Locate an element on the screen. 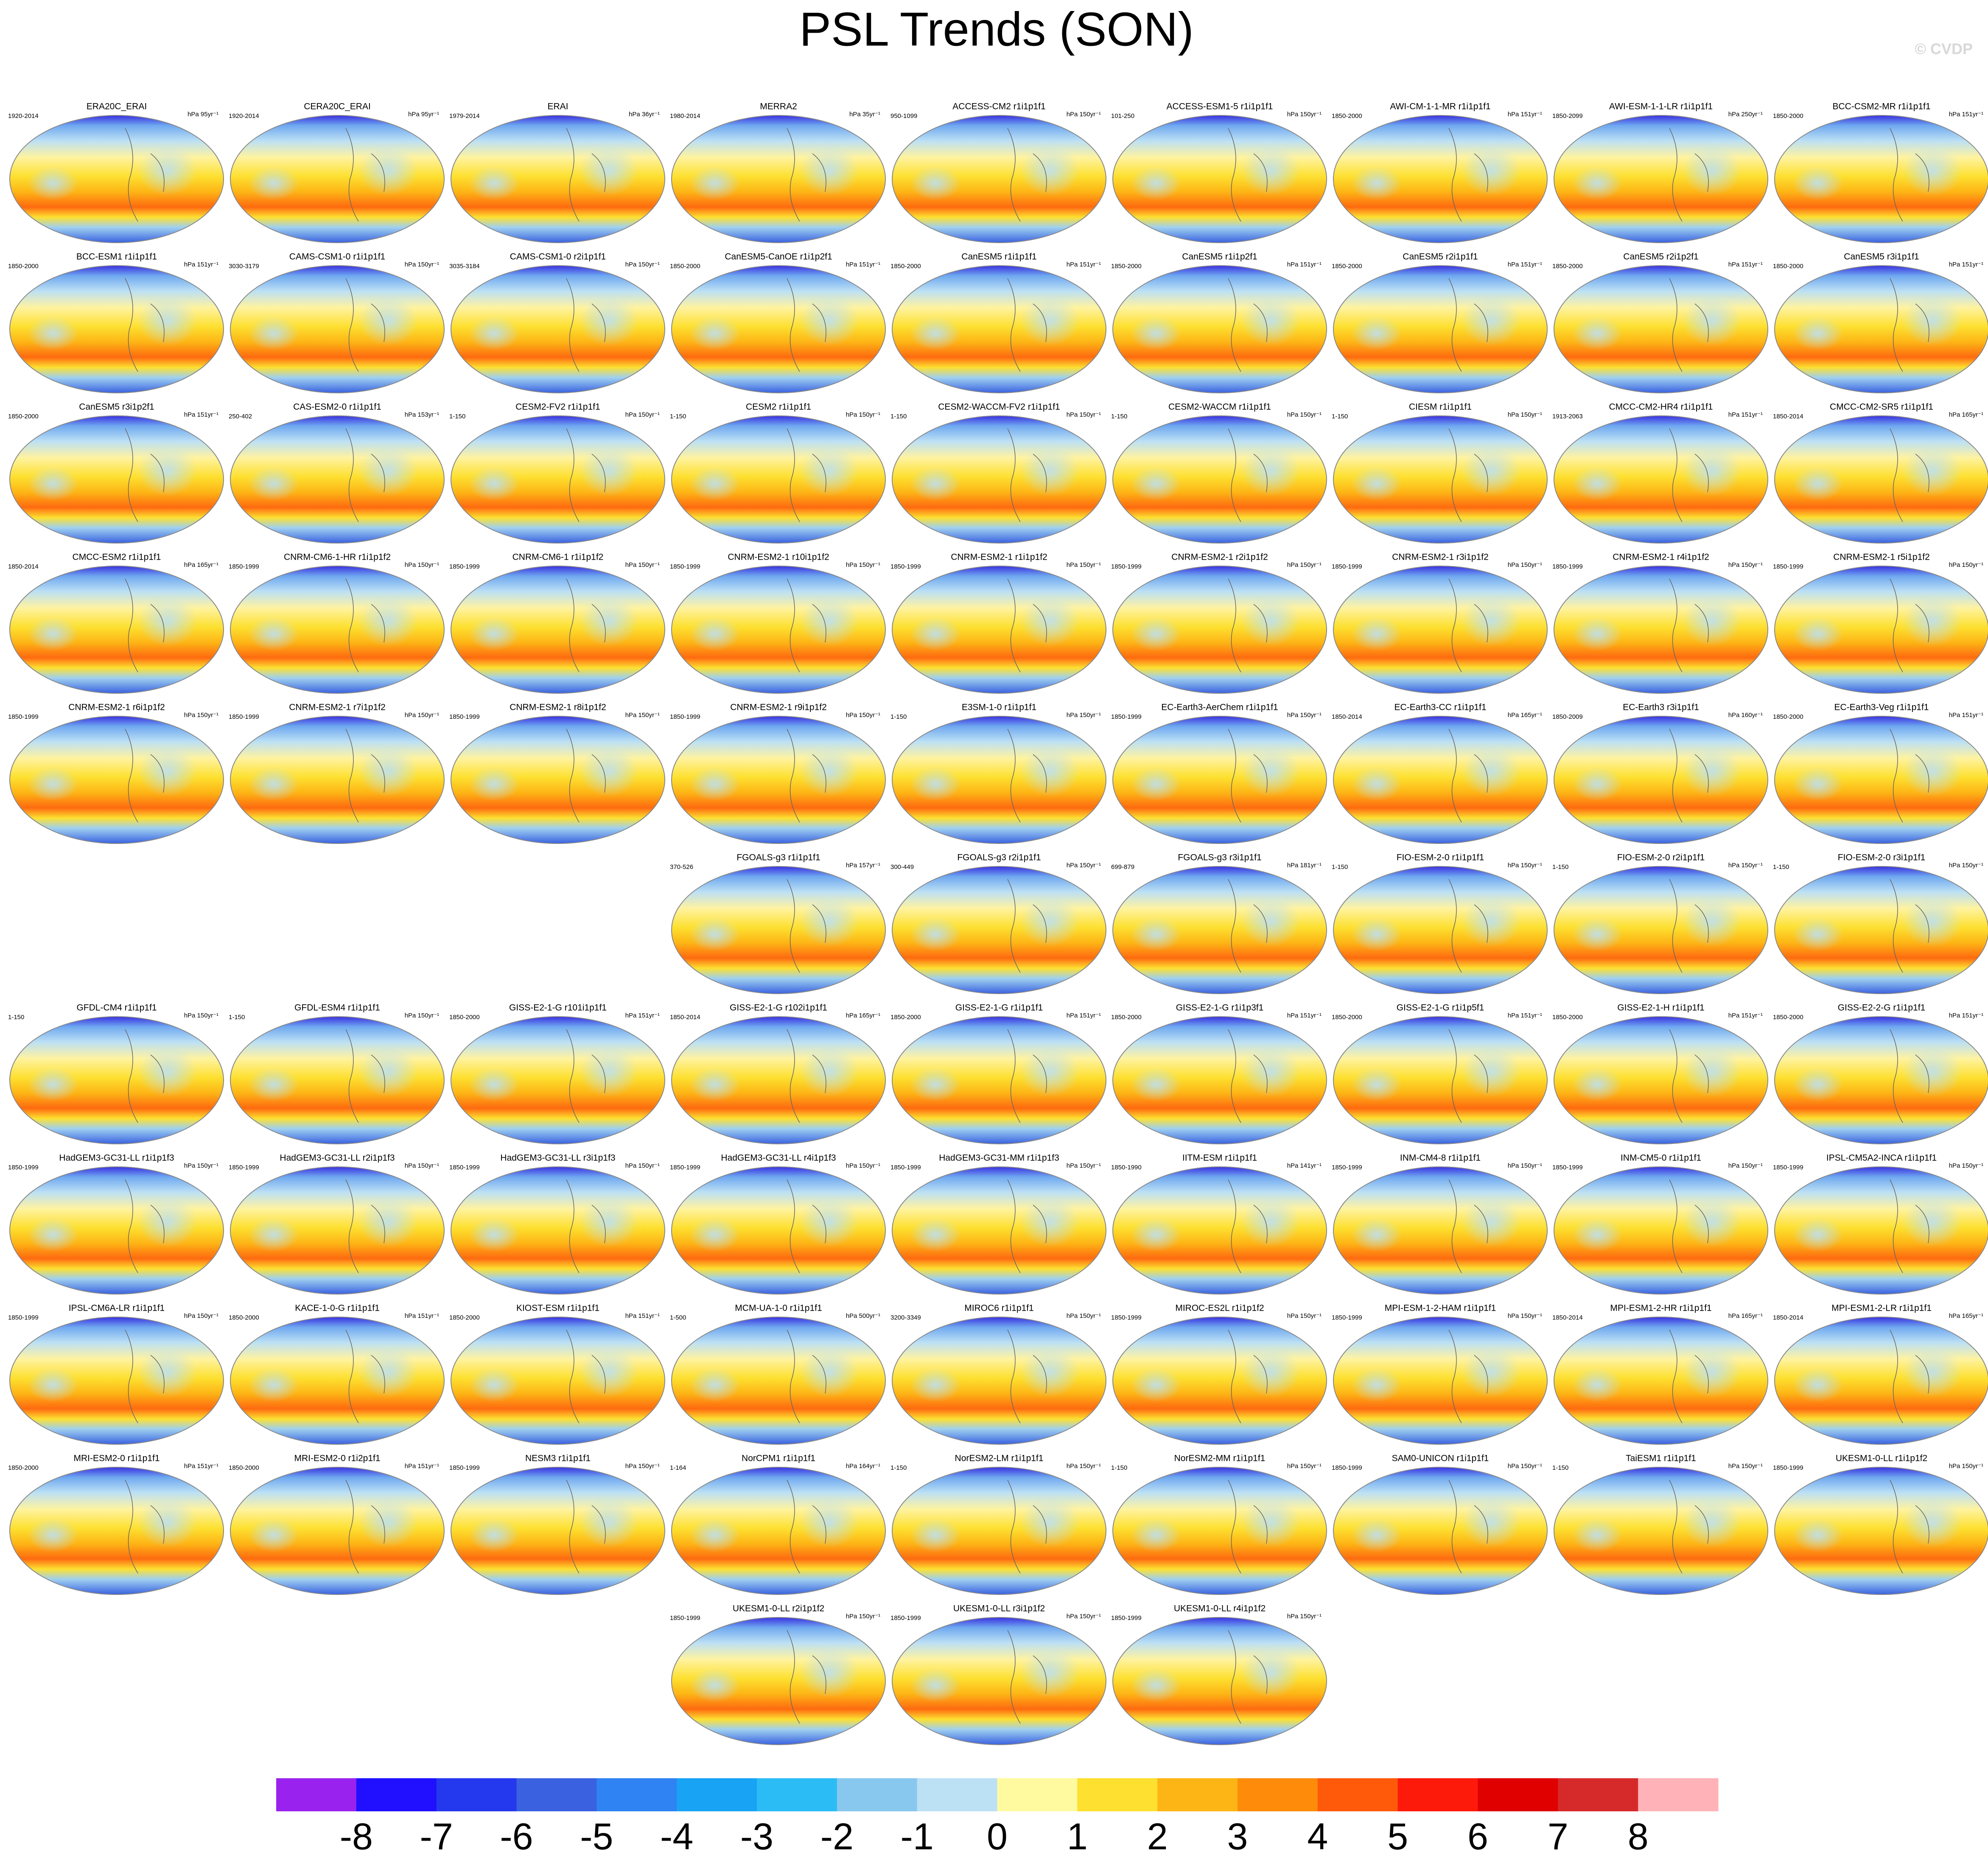 The image size is (1988, 1858). map-panel: CNRM-ESM2-1 r1i1p1f2 1850-1999 hPa 150yr⁻¹ is located at coordinates (998, 623).